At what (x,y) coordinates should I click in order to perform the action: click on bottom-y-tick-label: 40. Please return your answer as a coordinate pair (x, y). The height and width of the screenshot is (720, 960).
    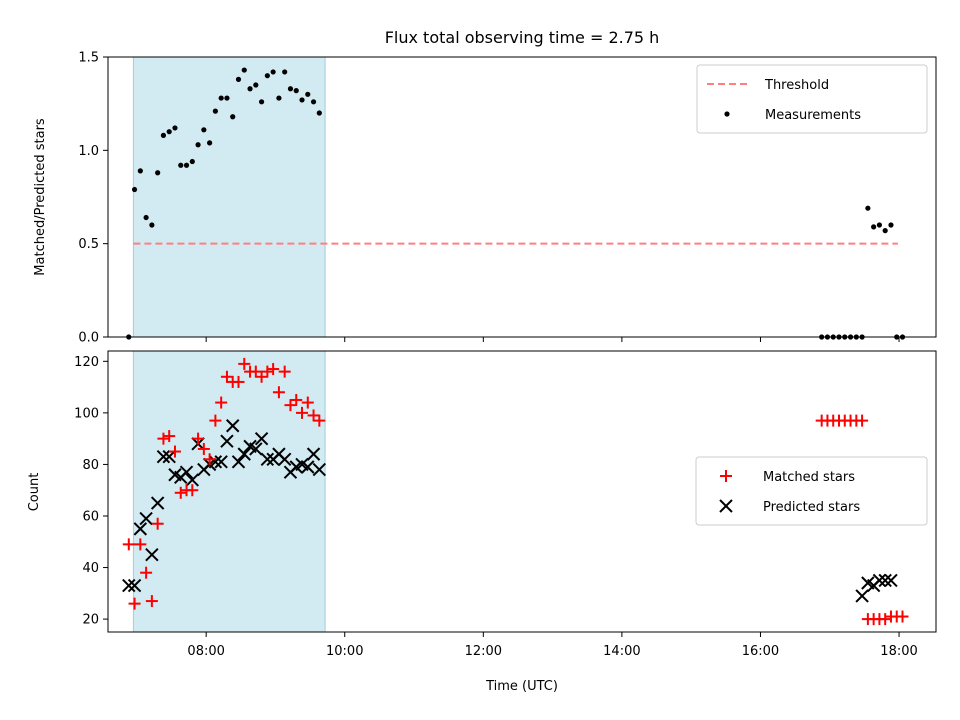
    Looking at the image, I should click on (90, 568).